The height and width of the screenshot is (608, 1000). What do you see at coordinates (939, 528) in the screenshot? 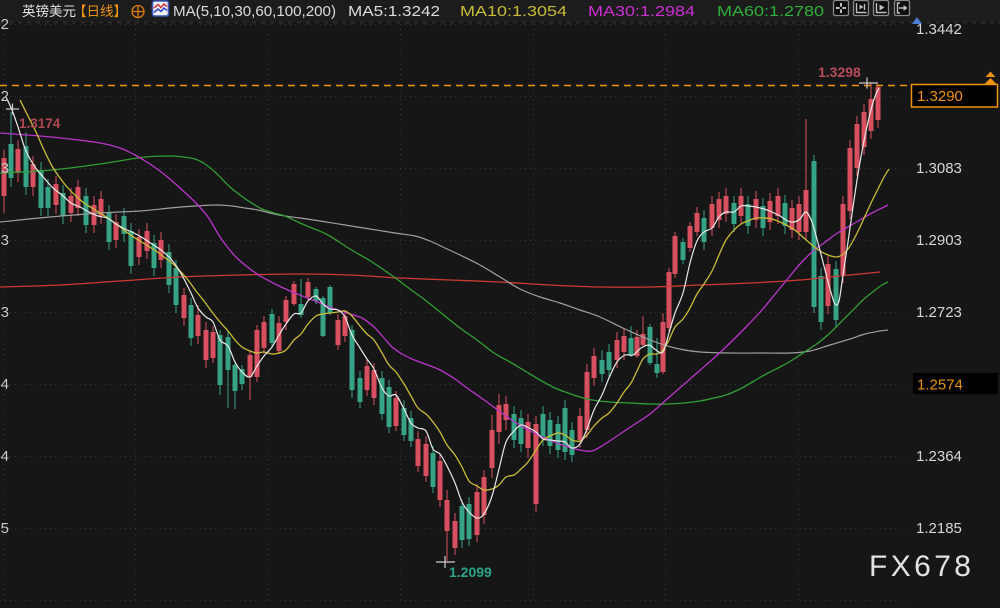
I see `svg-text: 1.2185` at bounding box center [939, 528].